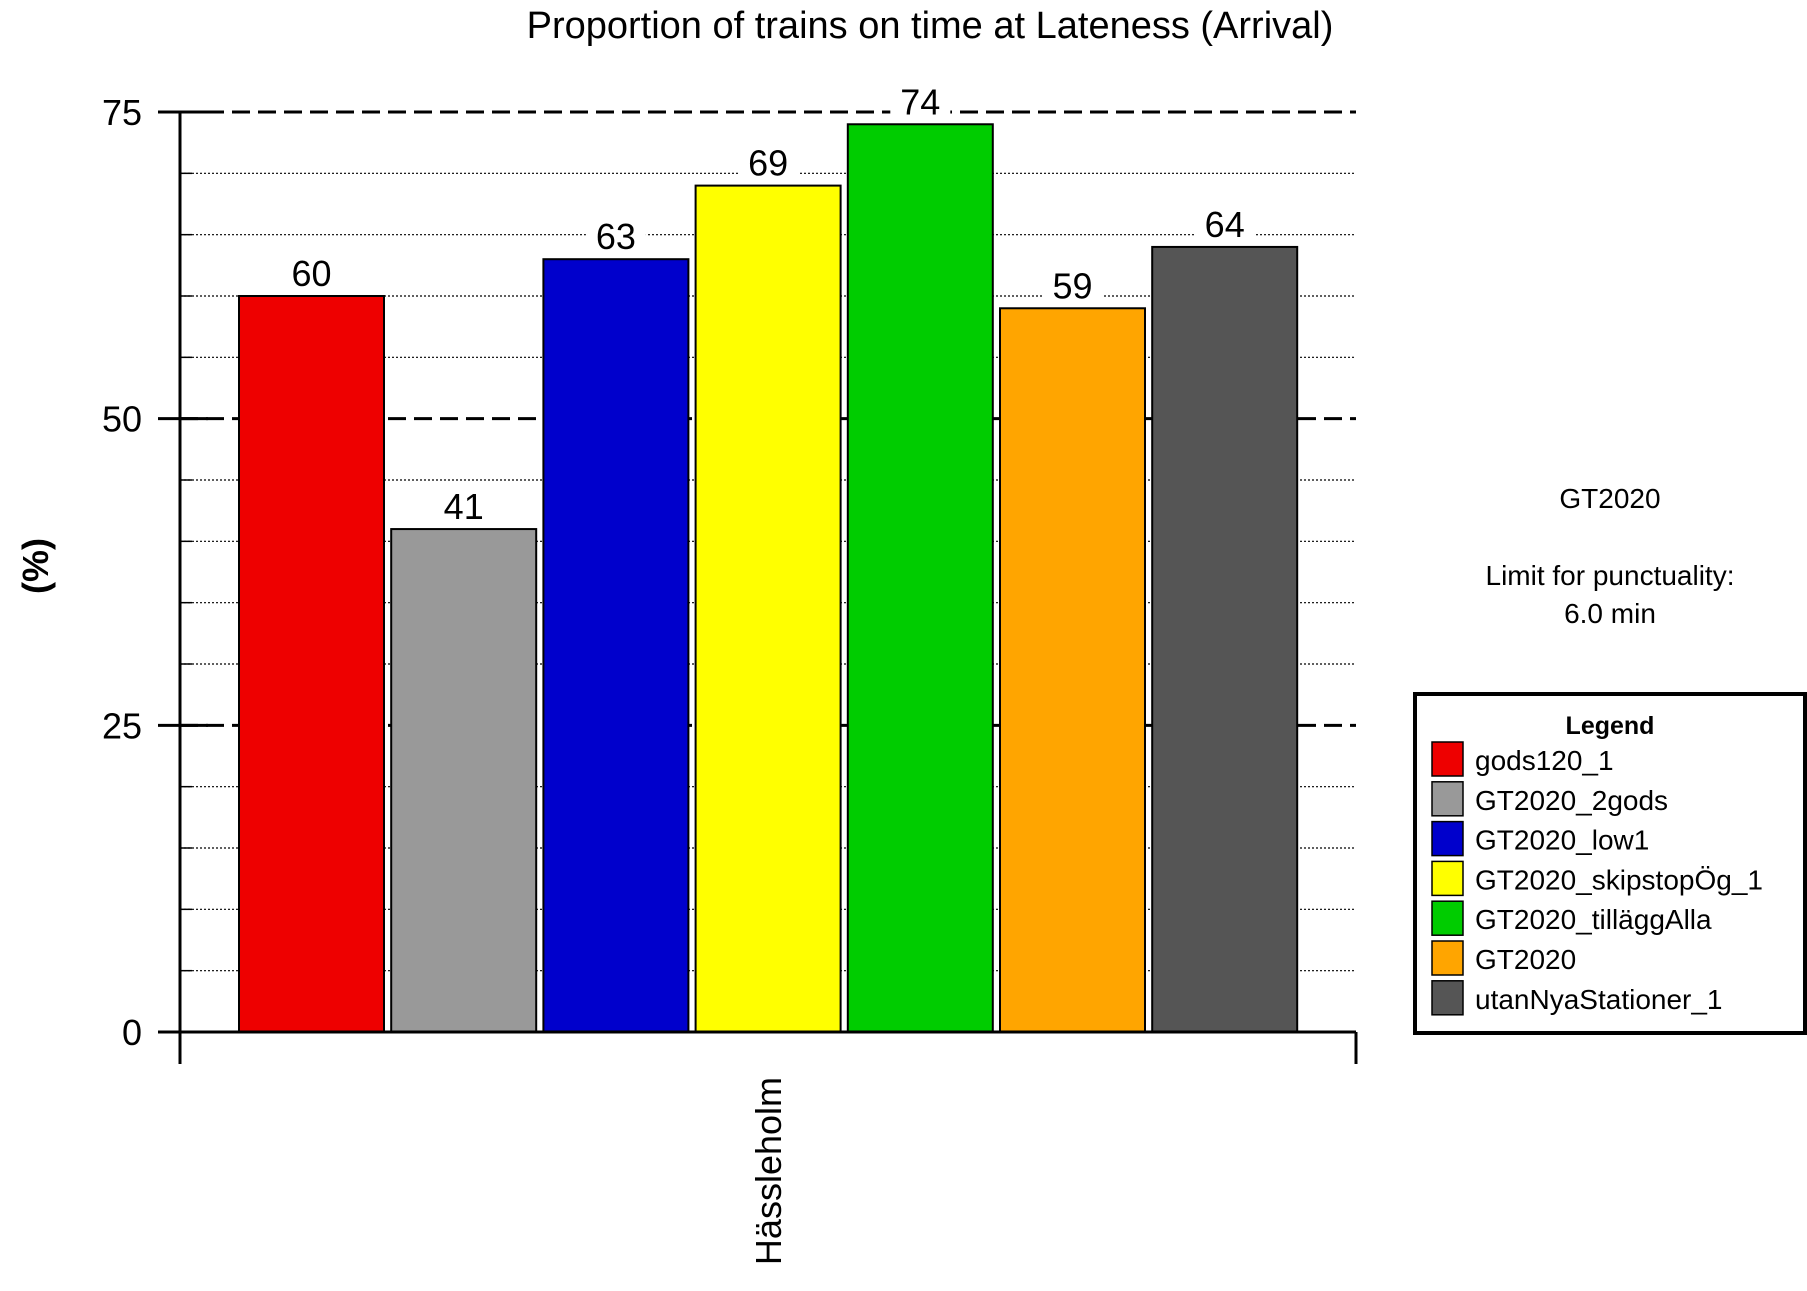 The width and height of the screenshot is (1807, 1291). I want to click on data-label: 41, so click(464, 506).